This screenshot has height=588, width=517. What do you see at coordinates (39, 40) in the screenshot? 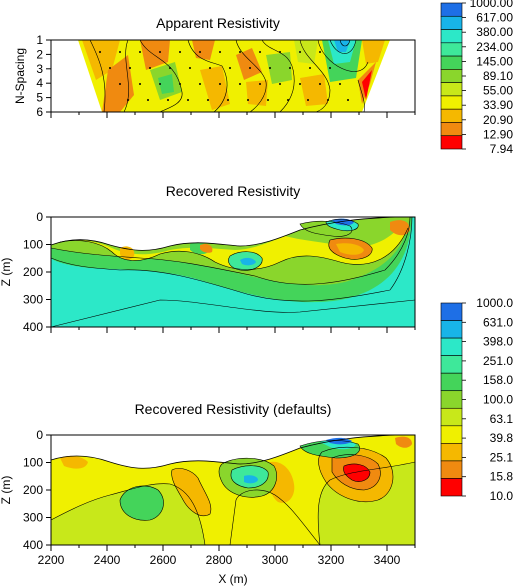
I see `y-tick-label: 1` at bounding box center [39, 40].